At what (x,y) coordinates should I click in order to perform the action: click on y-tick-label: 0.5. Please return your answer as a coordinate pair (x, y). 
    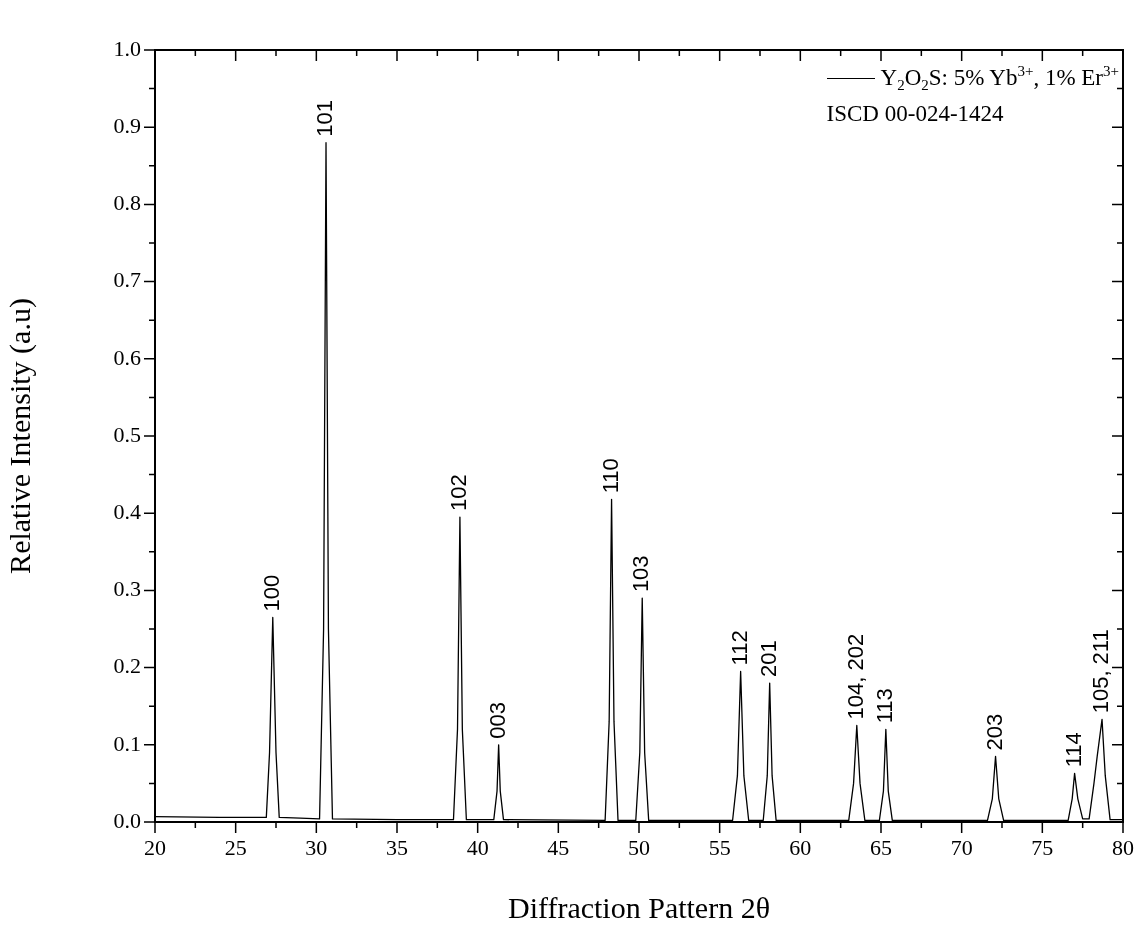
    Looking at the image, I should click on (127, 434).